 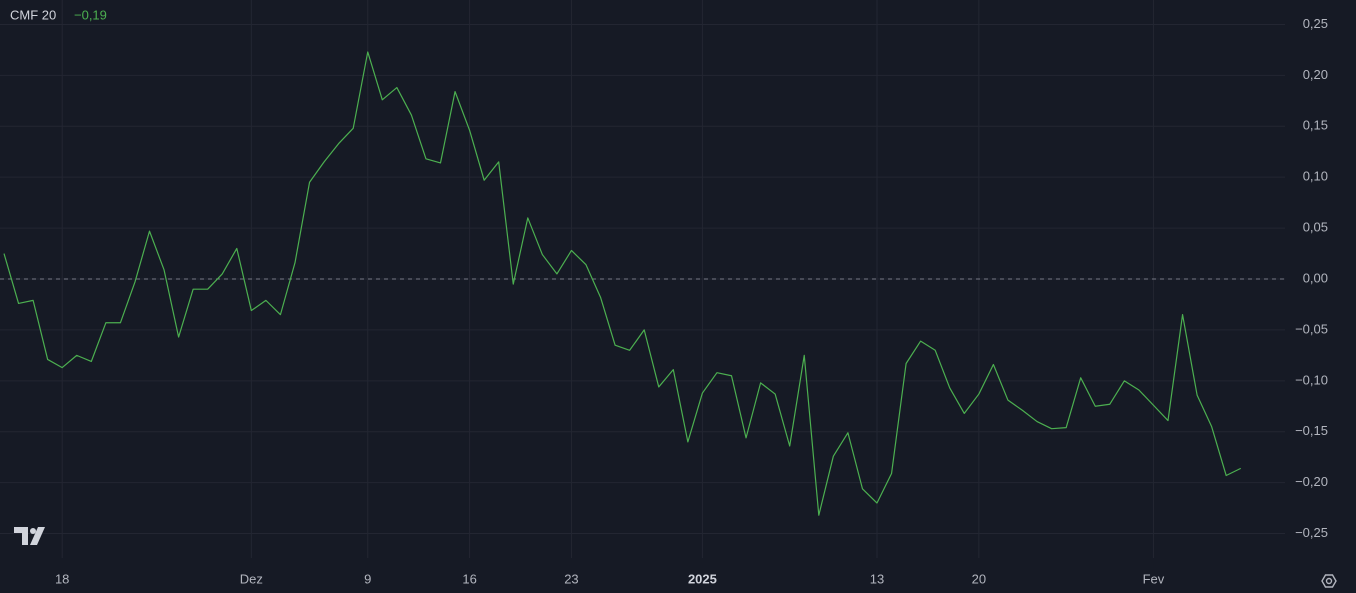 I want to click on y-tick-label: −0,15, so click(x=1311, y=430).